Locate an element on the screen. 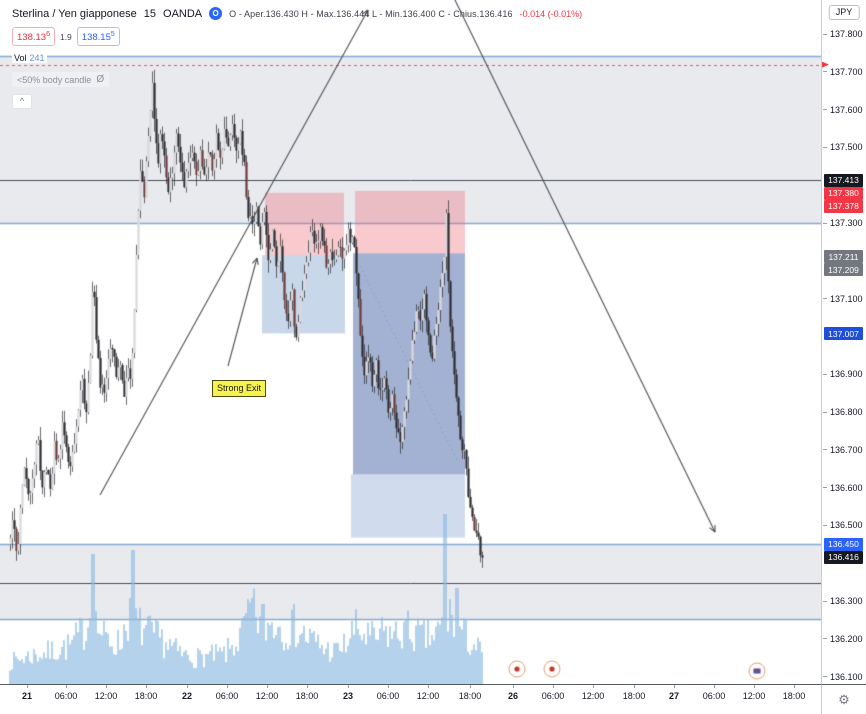 The height and width of the screenshot is (714, 866). price-tick-label: 136.500 is located at coordinates (844, 525).